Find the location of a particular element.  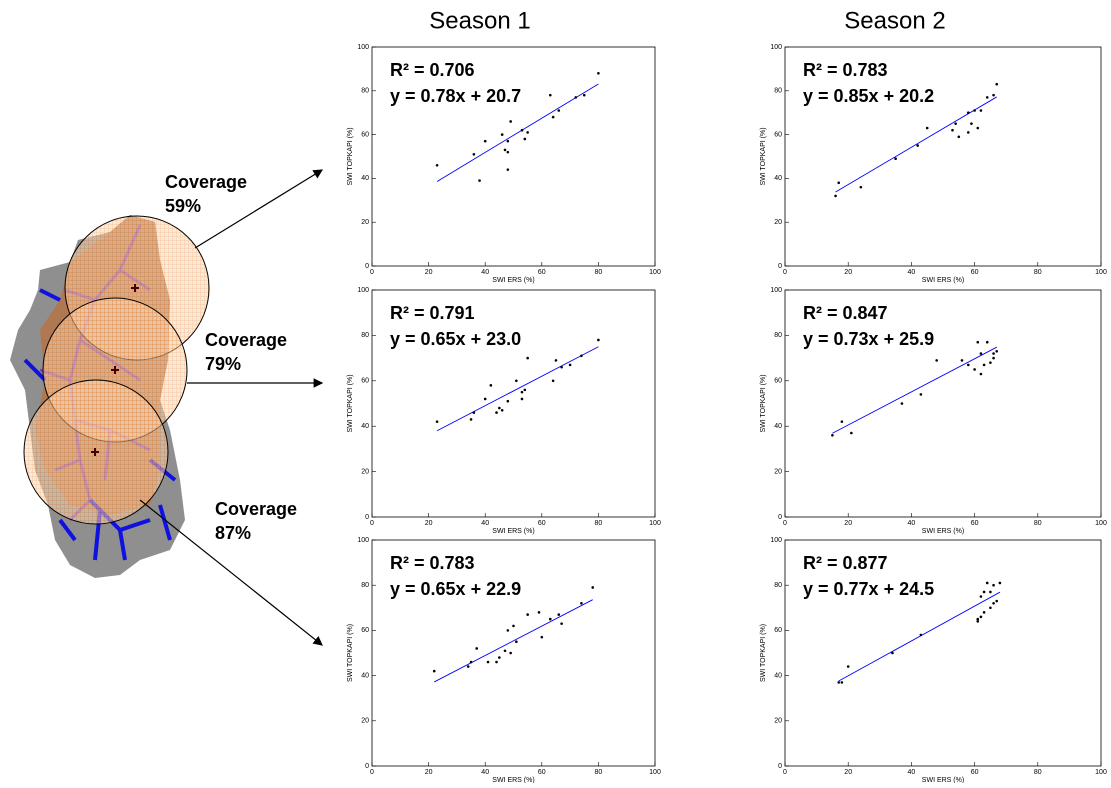

annotation: y = 0.77x + 24.5 is located at coordinates (868, 589).